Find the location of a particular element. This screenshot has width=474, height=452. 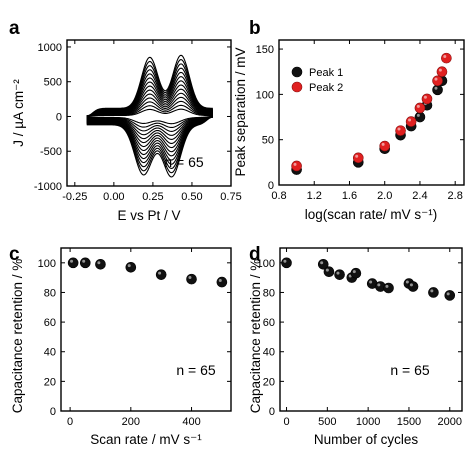

legend-label-peak-1: Peak 1 is located at coordinates (326, 73).